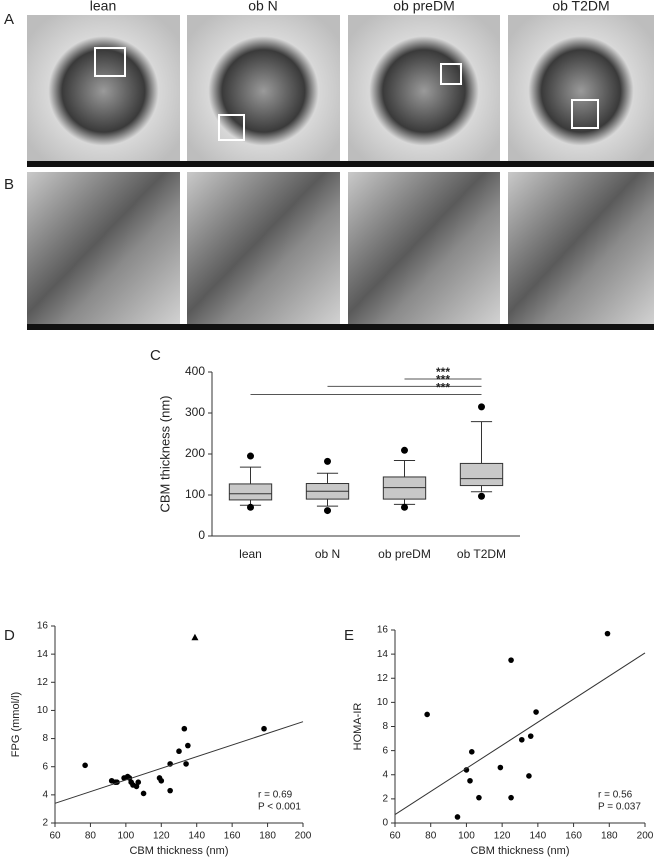 Image resolution: width=658 pixels, height=867 pixels. I want to click on annotation: P < 0.001, so click(279, 807).